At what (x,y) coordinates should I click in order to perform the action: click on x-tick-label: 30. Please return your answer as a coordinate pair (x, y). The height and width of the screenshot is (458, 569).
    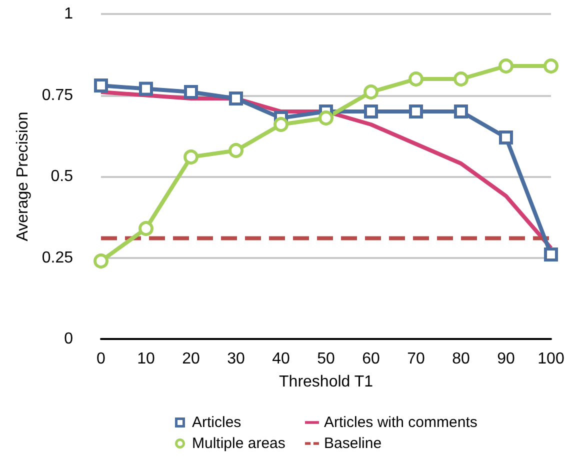
    Looking at the image, I should click on (236, 359).